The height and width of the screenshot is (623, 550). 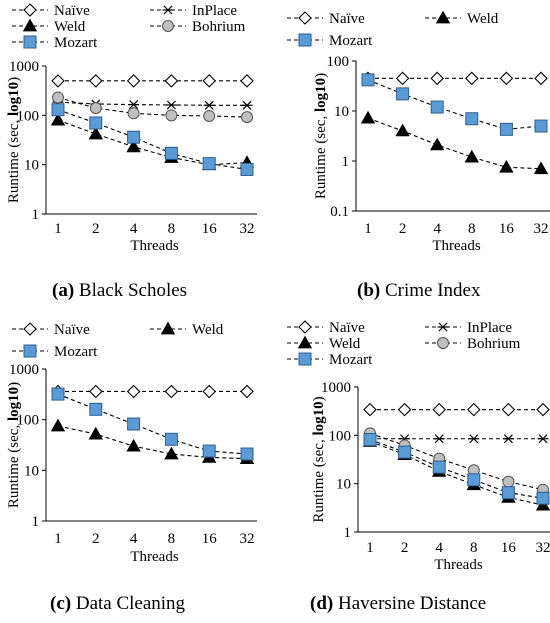 I want to click on series-line-mozart, so click(x=152, y=139).